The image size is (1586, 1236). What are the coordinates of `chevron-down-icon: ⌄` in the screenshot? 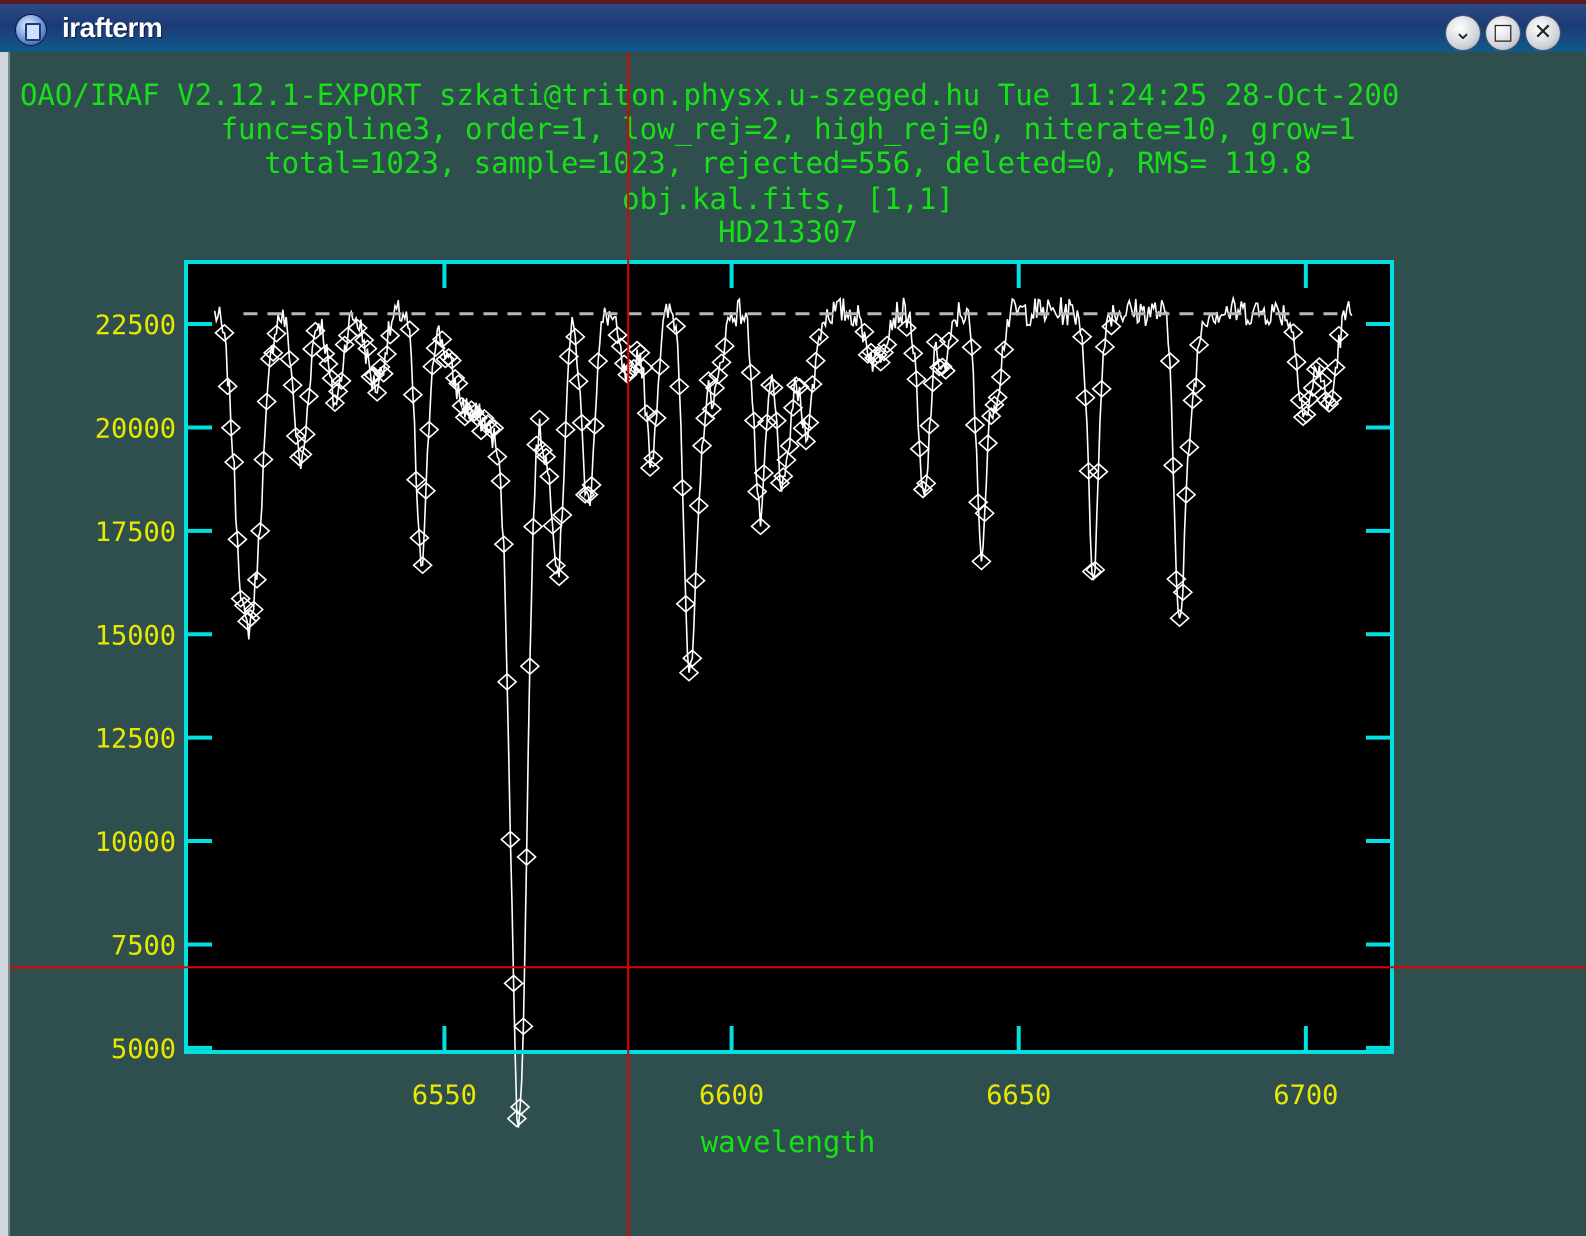 It's located at (1463, 32).